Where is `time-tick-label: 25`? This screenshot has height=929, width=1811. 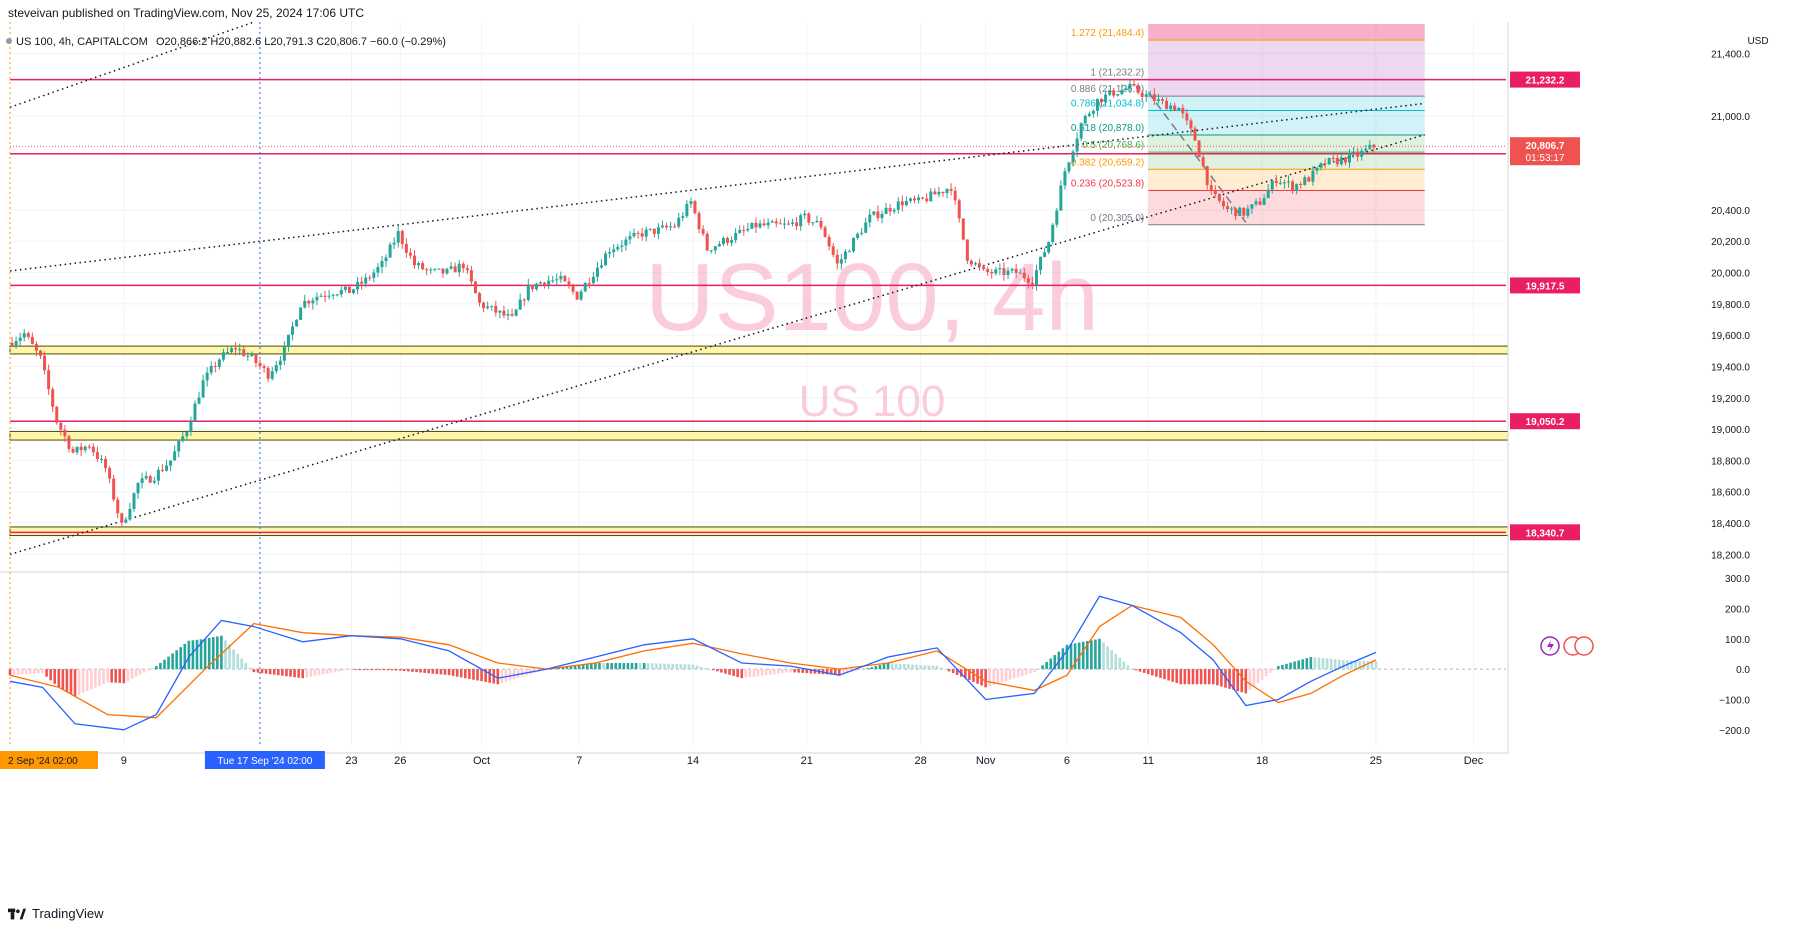 time-tick-label: 25 is located at coordinates (1376, 761).